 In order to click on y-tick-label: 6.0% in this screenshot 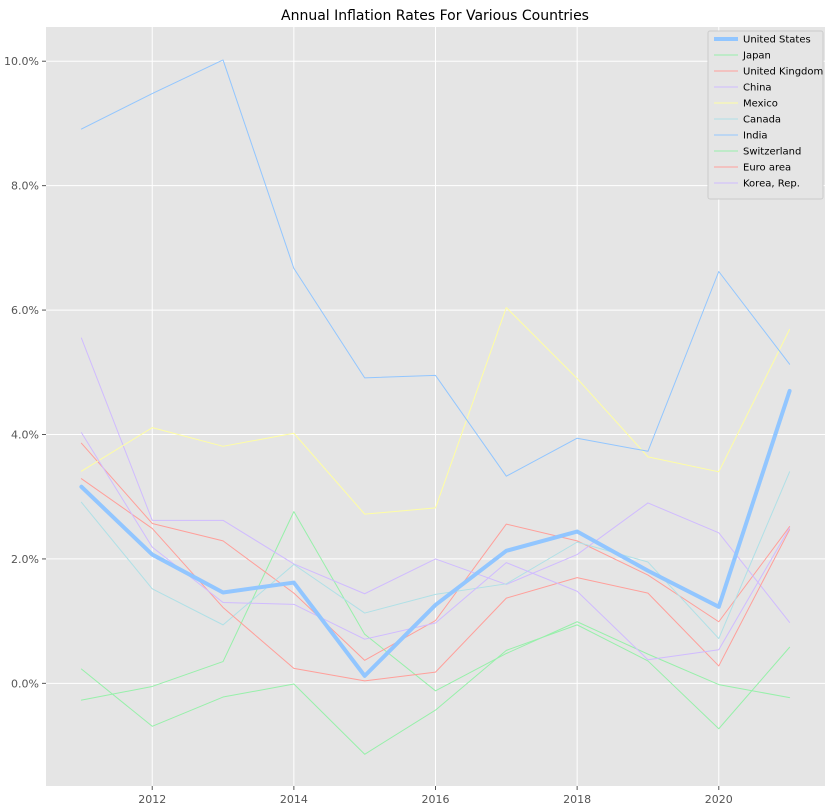, I will do `click(25, 310)`.